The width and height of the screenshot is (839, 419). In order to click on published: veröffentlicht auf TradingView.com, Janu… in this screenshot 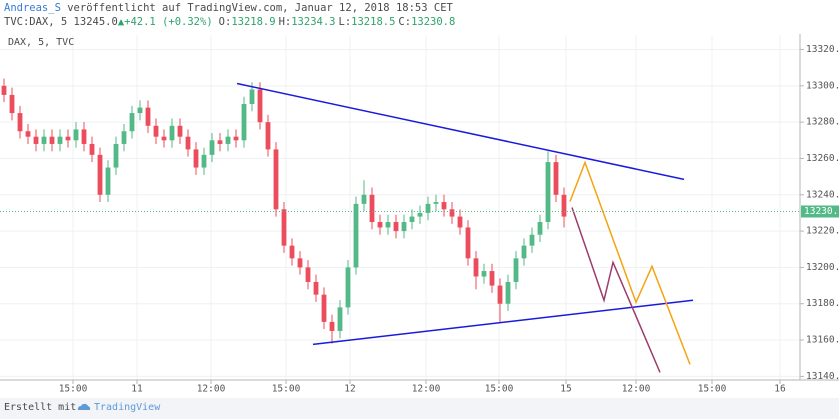, I will do `click(260, 8)`.